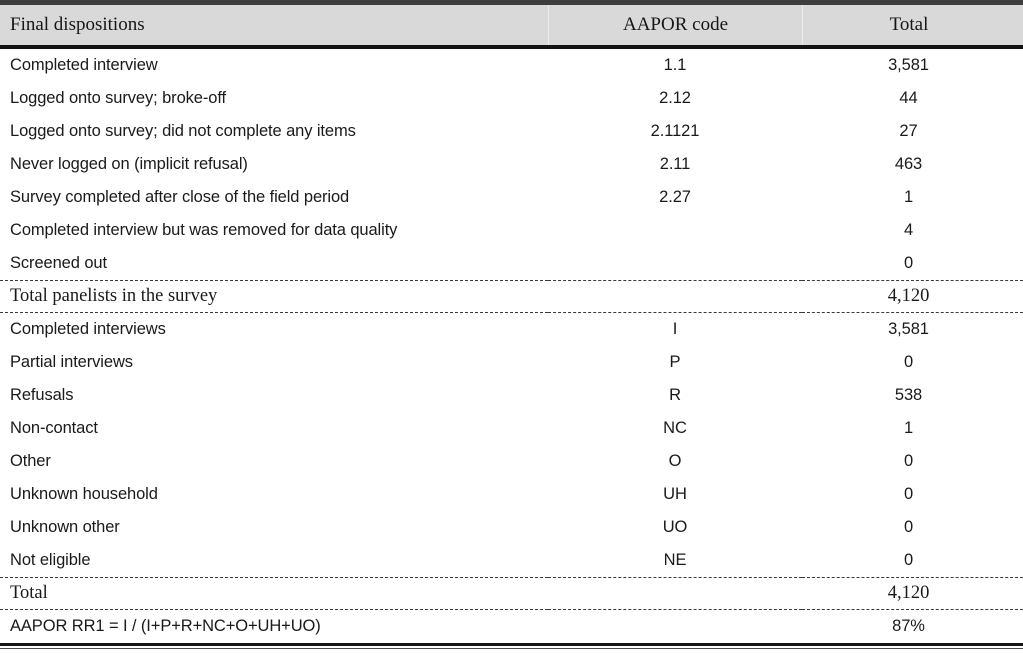  Describe the element at coordinates (511, 560) in the screenshot. I see `table-row: Not eligible NE 0` at that location.